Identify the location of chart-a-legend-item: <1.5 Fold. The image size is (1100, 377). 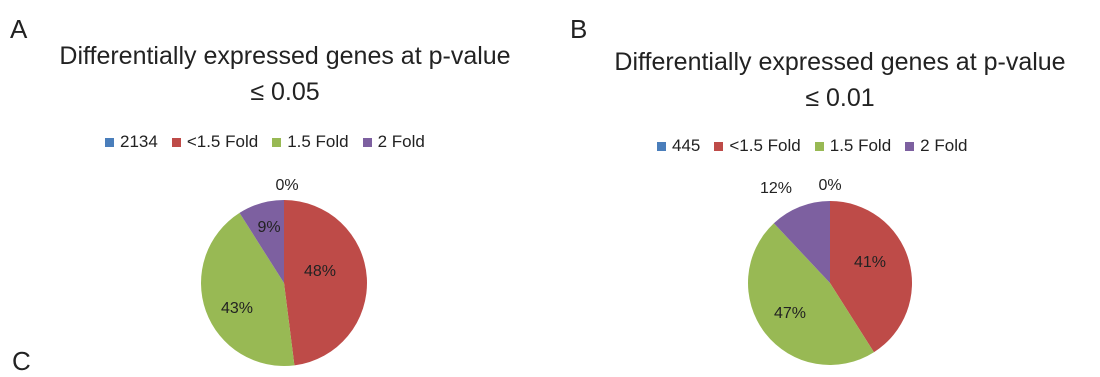
(215, 142).